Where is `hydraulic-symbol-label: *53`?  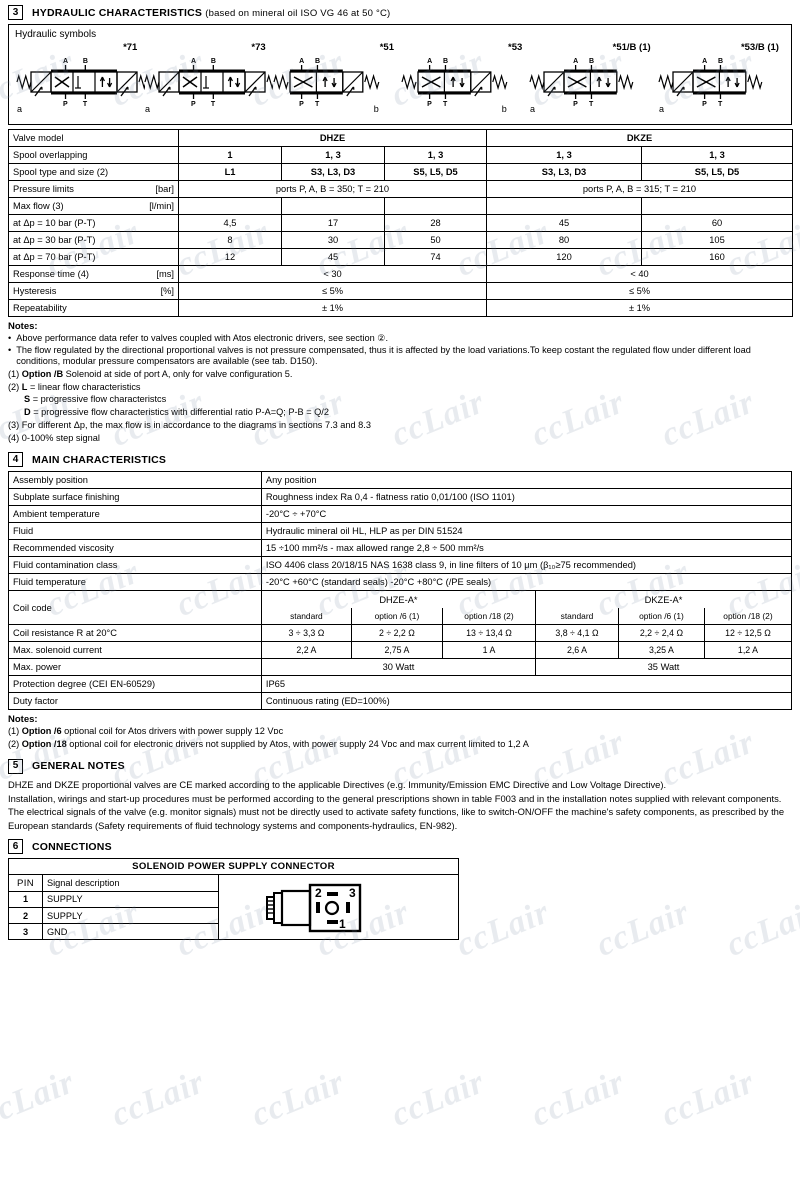
hydraulic-symbol-label: *53 is located at coordinates (515, 47).